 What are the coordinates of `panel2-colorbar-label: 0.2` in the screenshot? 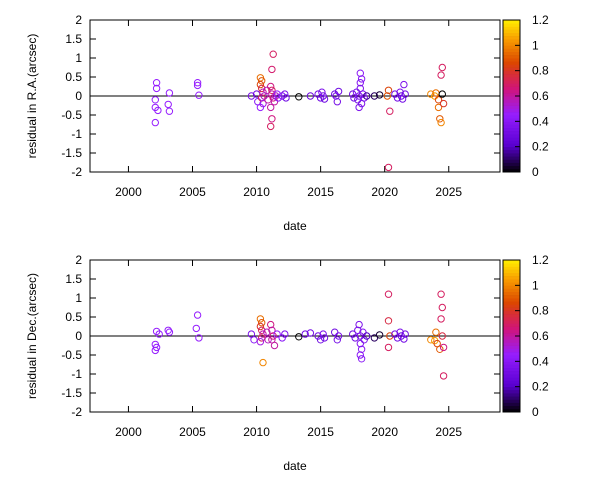 It's located at (540, 387).